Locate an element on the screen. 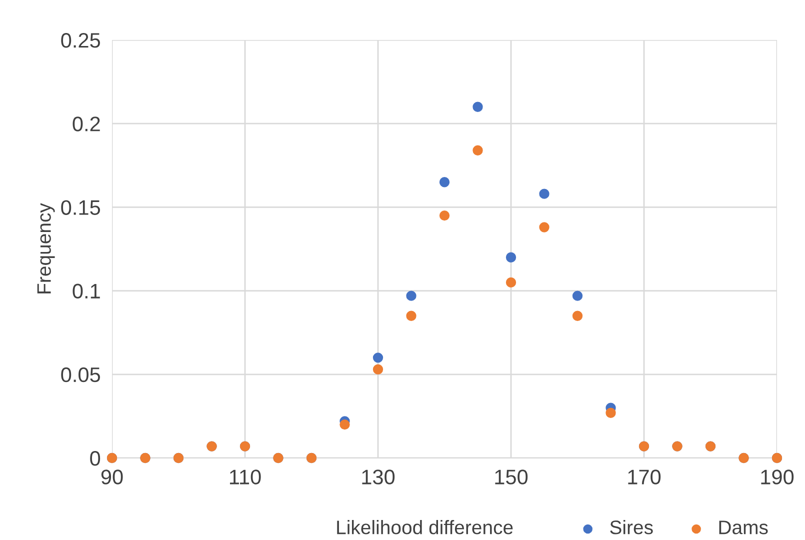 The height and width of the screenshot is (540, 805). y-tick-label: 0.1 is located at coordinates (86, 291).